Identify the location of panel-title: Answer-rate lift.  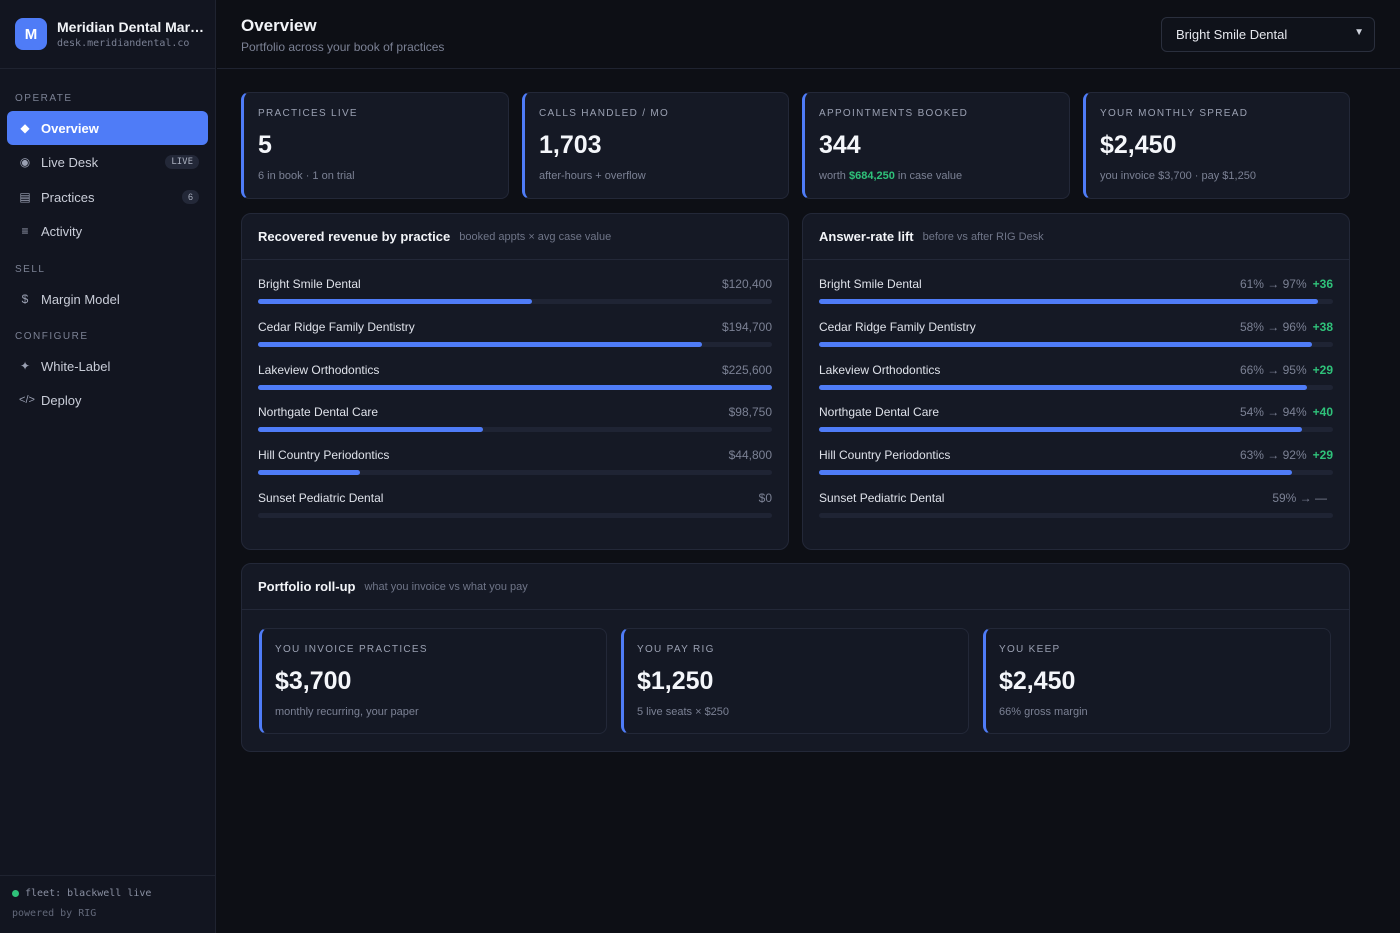
(866, 236).